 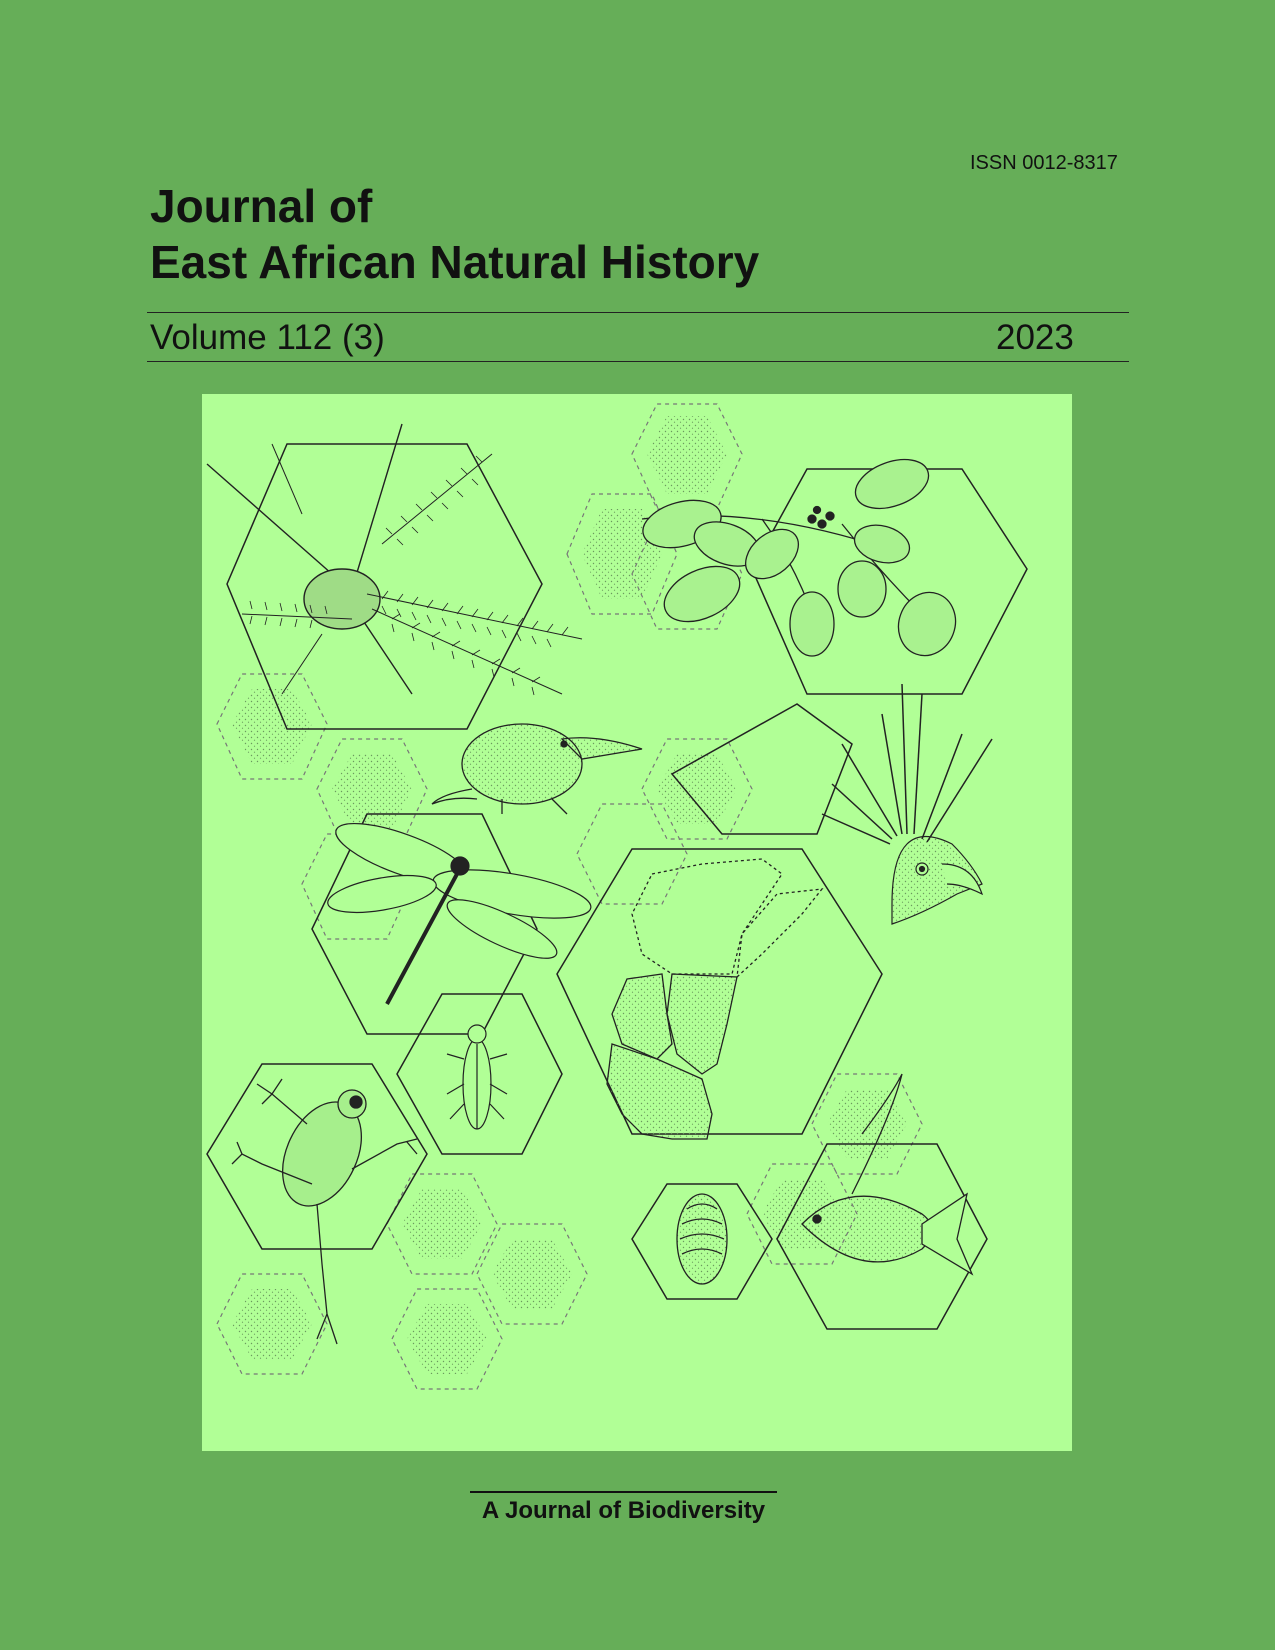 What do you see at coordinates (1035, 337) in the screenshot?
I see `publication-year: 2023` at bounding box center [1035, 337].